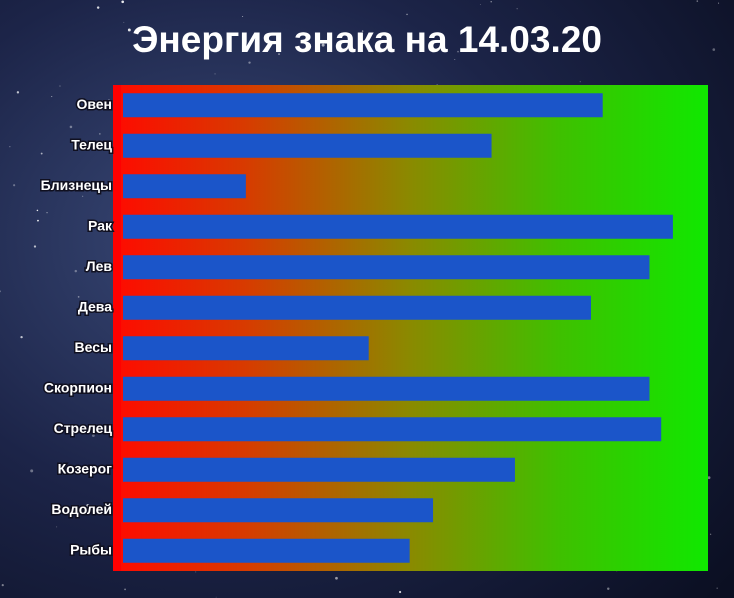 Image resolution: width=734 pixels, height=598 pixels. Describe the element at coordinates (94, 104) in the screenshot. I see `category-label: Овен` at that location.